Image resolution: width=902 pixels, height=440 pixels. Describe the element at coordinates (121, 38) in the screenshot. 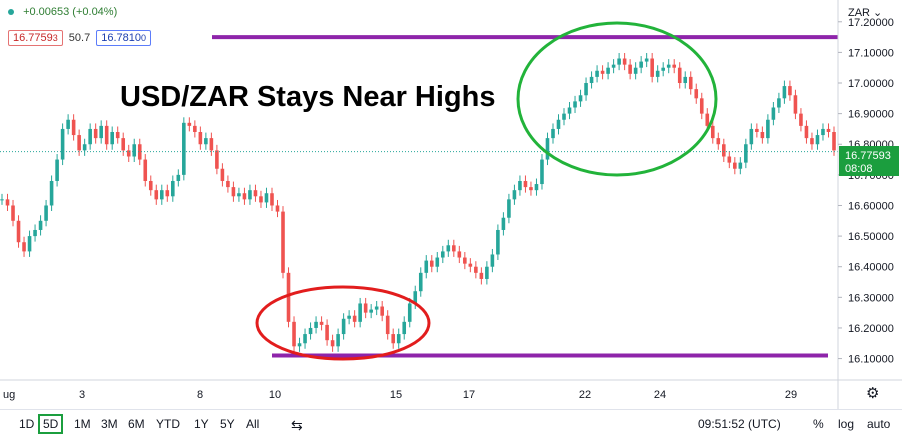

I see `ask-price: 16.7810` at that location.